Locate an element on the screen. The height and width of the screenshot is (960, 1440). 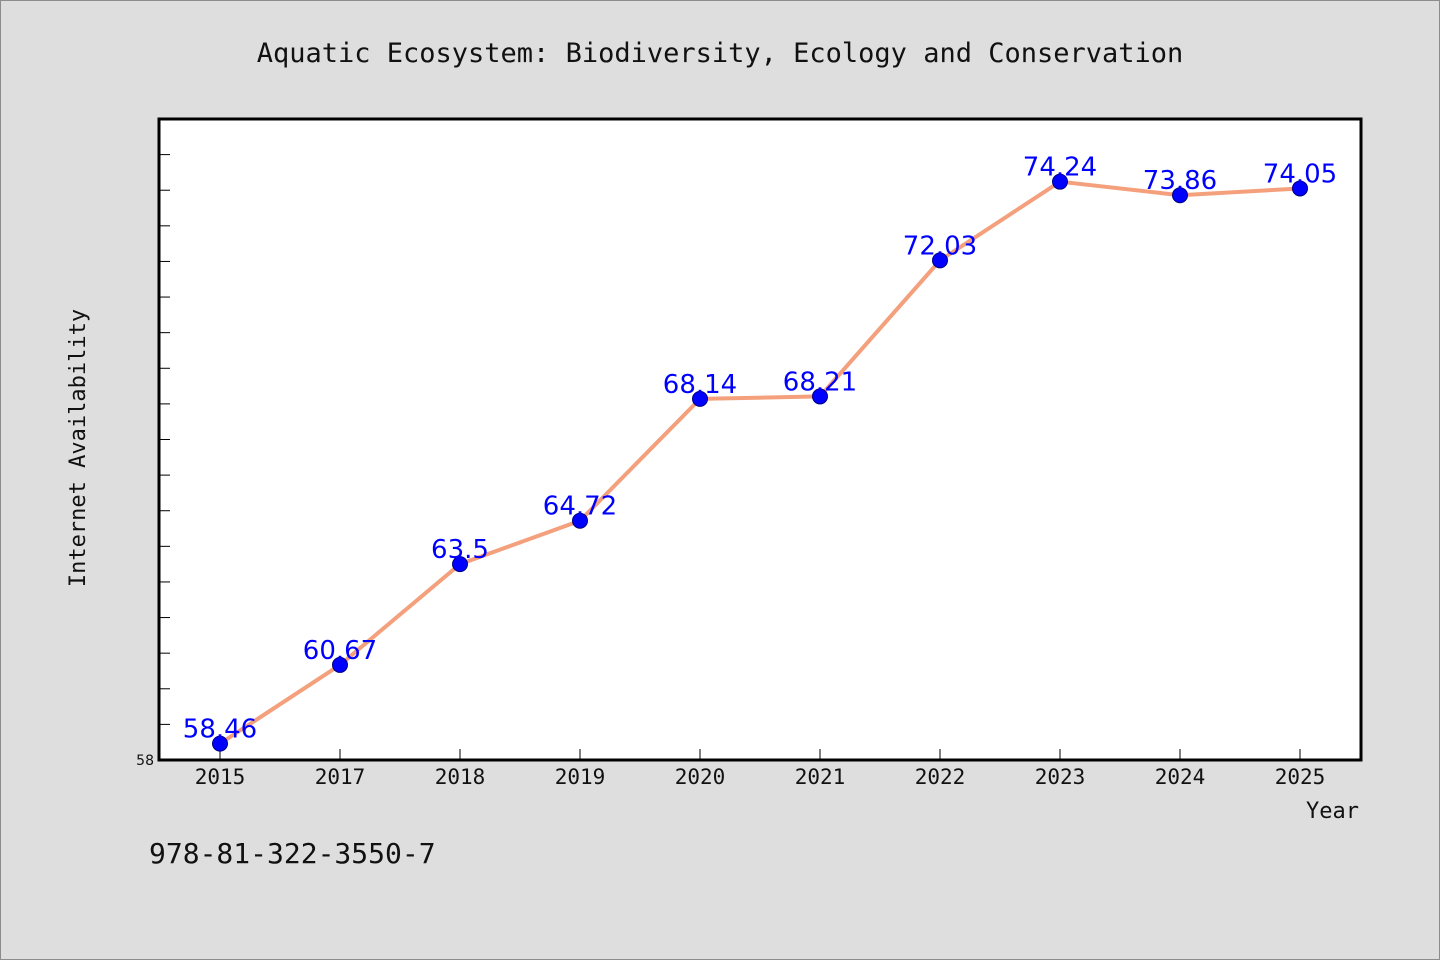
y-axis-label: Internet Availability is located at coordinates (78, 448).